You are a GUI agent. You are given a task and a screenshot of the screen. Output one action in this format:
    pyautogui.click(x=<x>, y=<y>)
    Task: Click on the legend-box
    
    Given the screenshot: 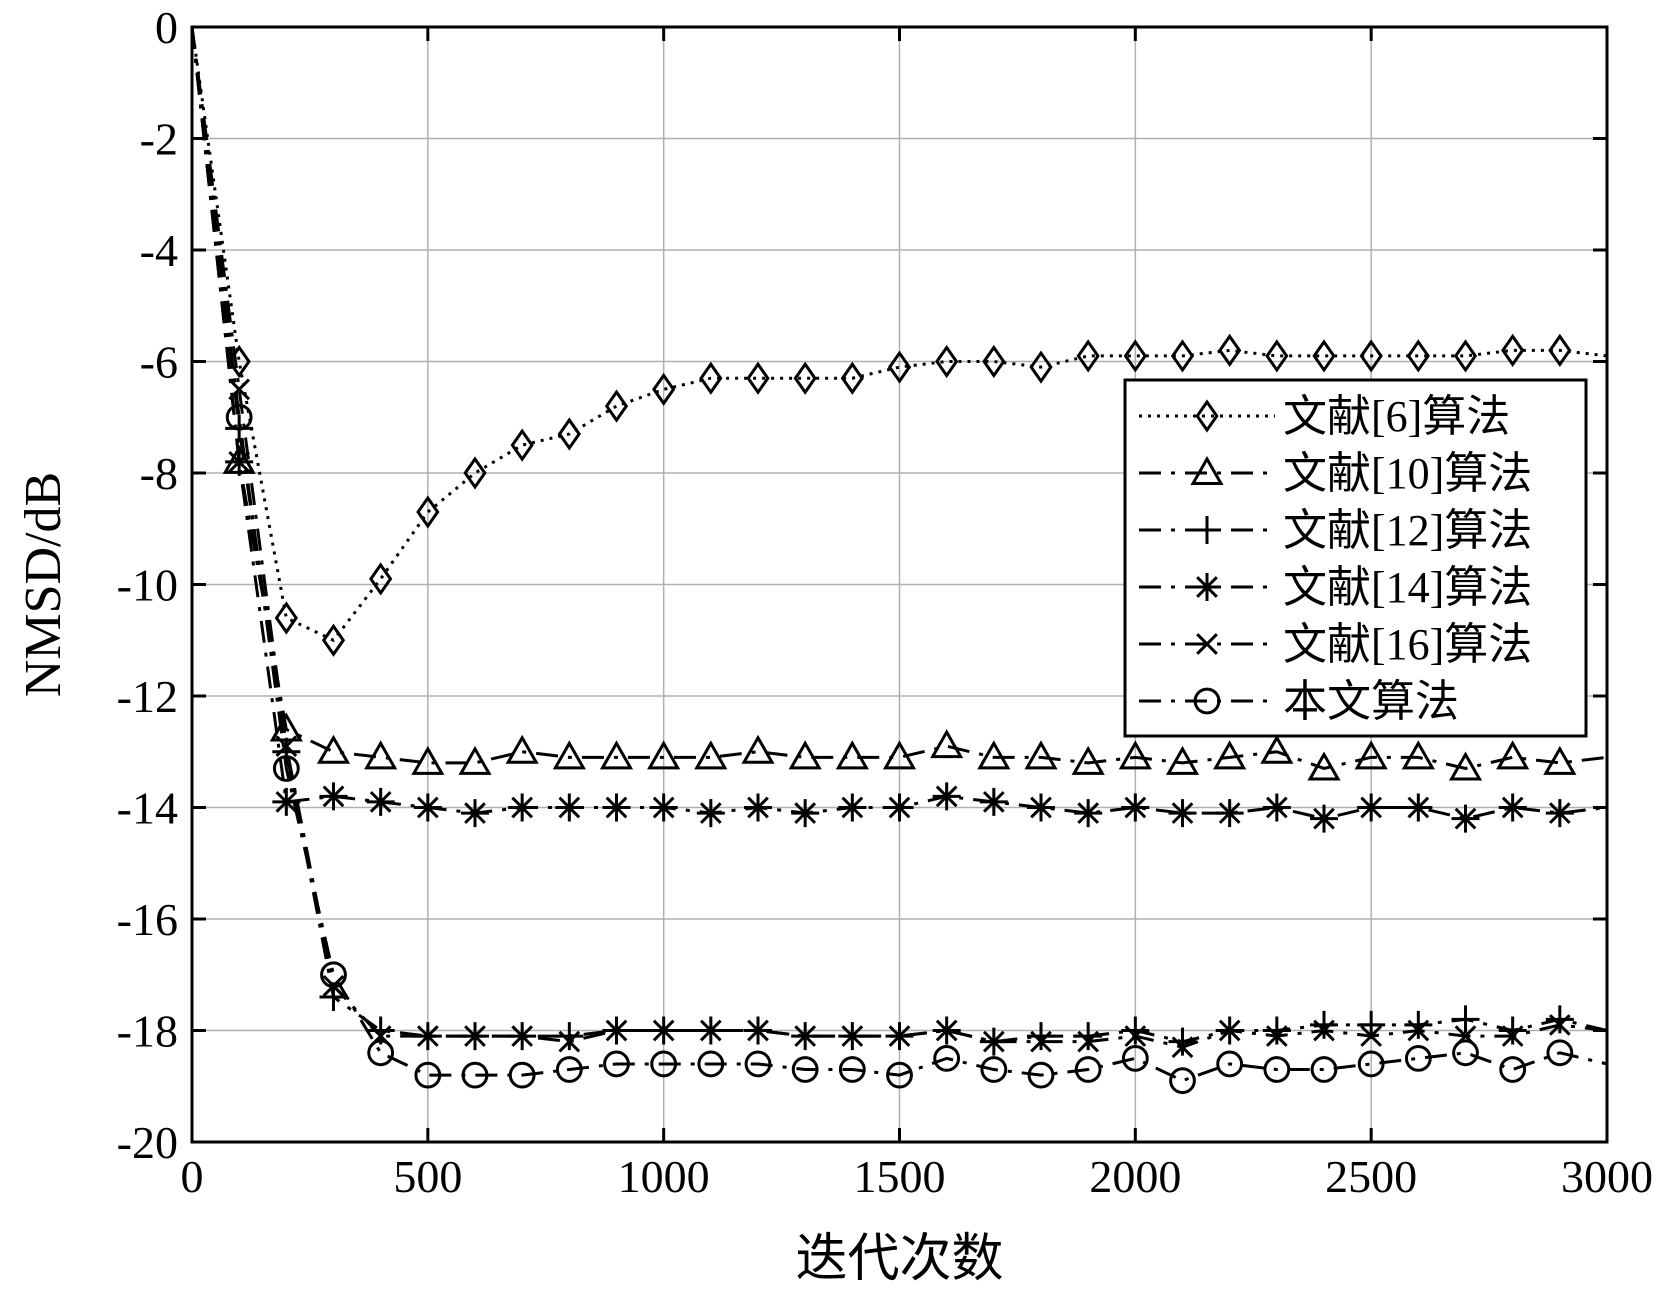 What is the action you would take?
    pyautogui.click(x=1355, y=558)
    